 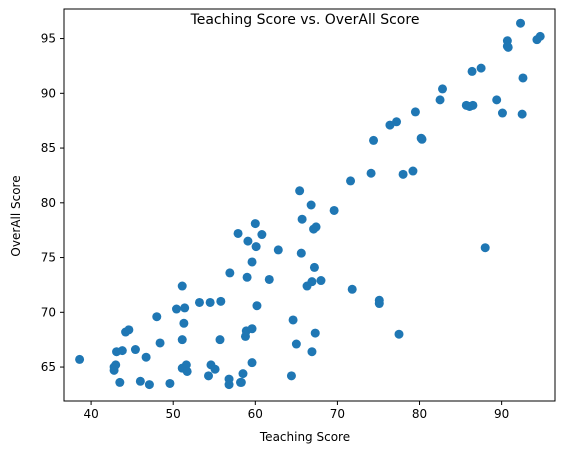 I want to click on y-tick-label: 80, so click(x=48, y=203).